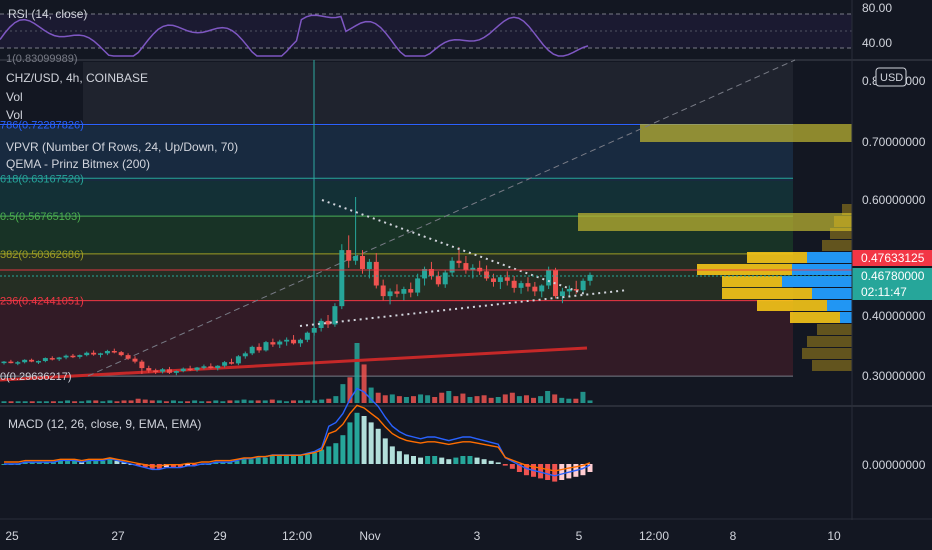 The width and height of the screenshot is (932, 550). I want to click on rsi-label: RSI (14, close), so click(47, 14).